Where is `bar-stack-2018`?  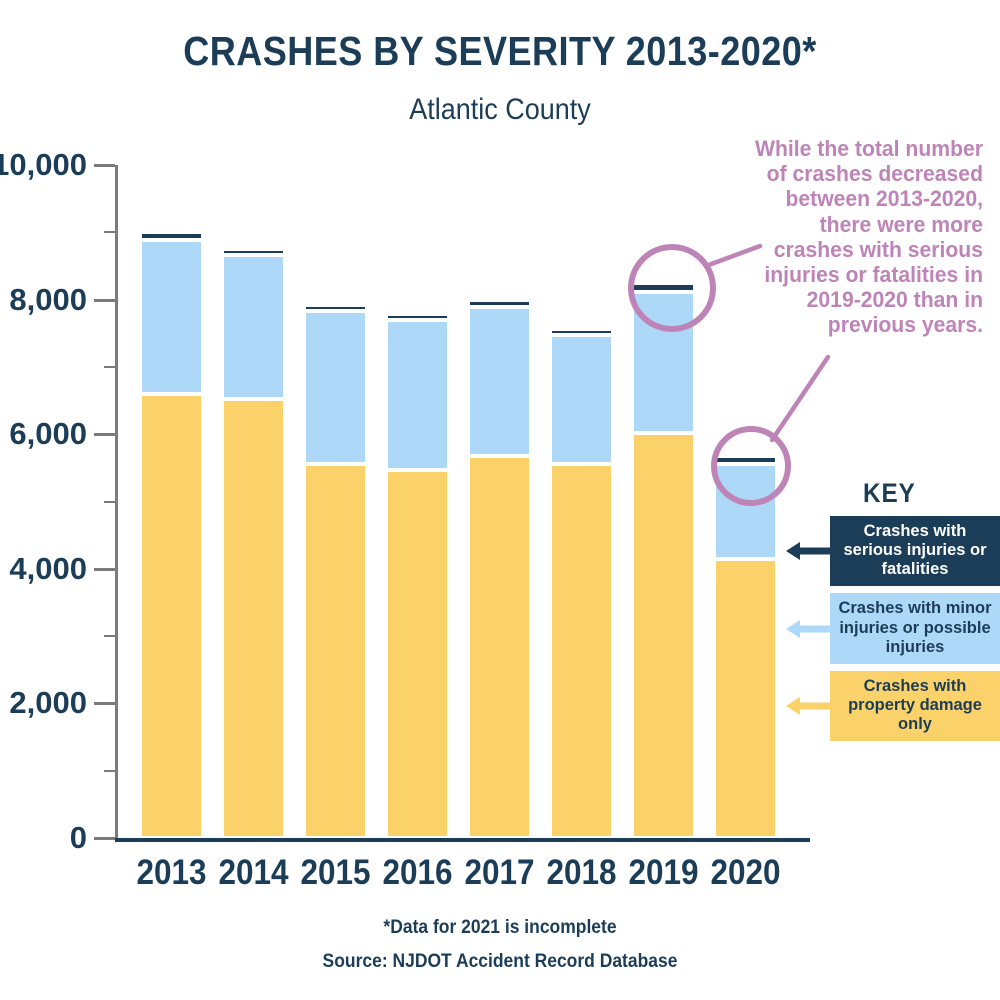 bar-stack-2018 is located at coordinates (581, 501).